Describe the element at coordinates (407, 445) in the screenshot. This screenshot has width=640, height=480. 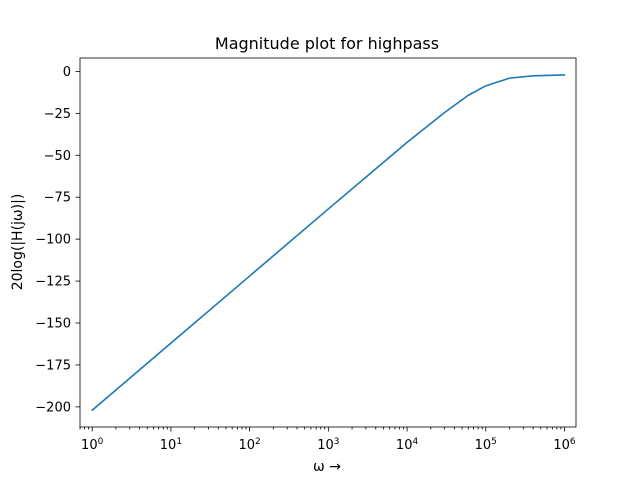
I see `x-tick-label: 104` at that location.